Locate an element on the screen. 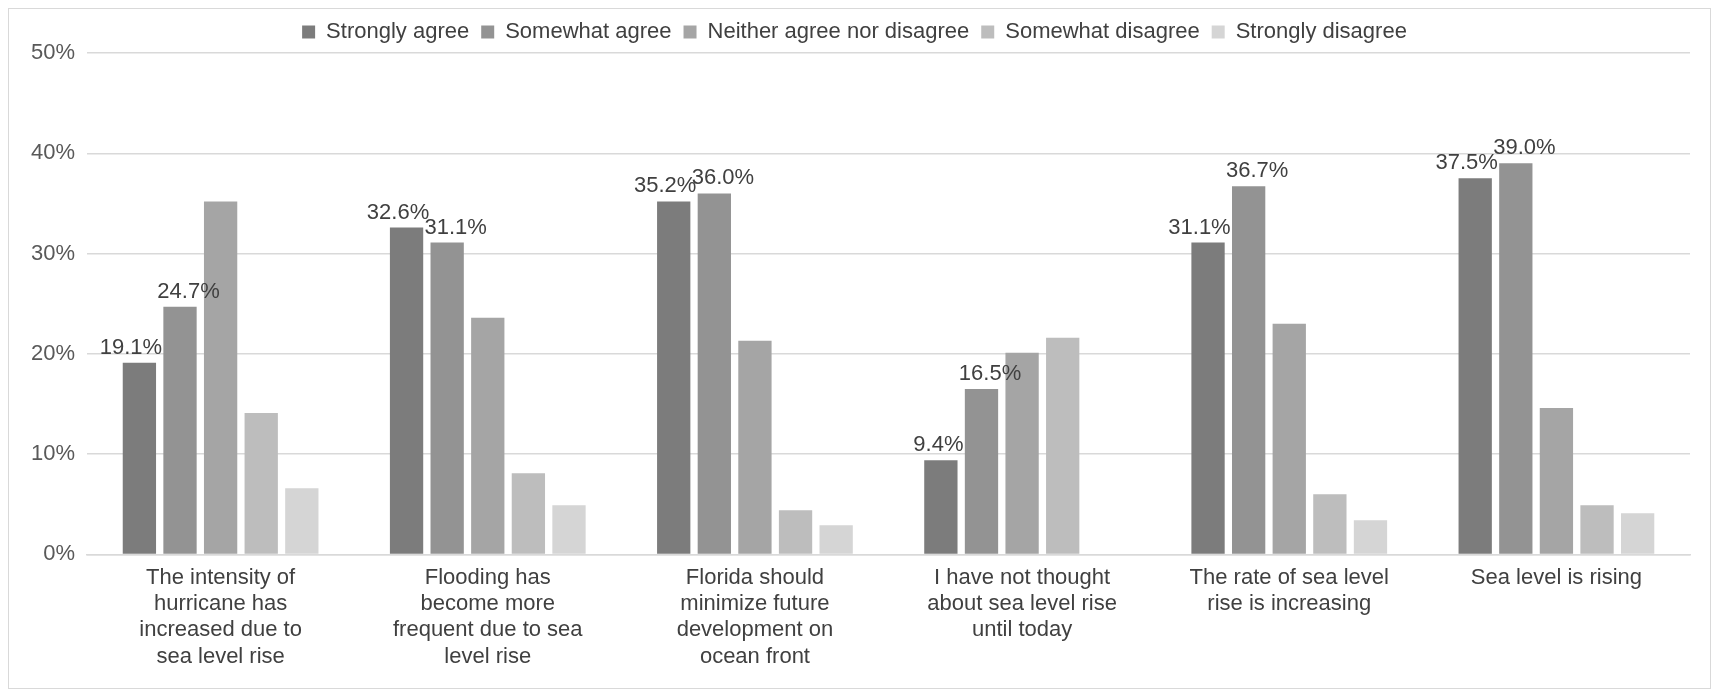 This screenshot has height=697, width=1719. x-tick-label: The intensity of hurricane has increased due to sea level rise is located at coordinates (220, 615).